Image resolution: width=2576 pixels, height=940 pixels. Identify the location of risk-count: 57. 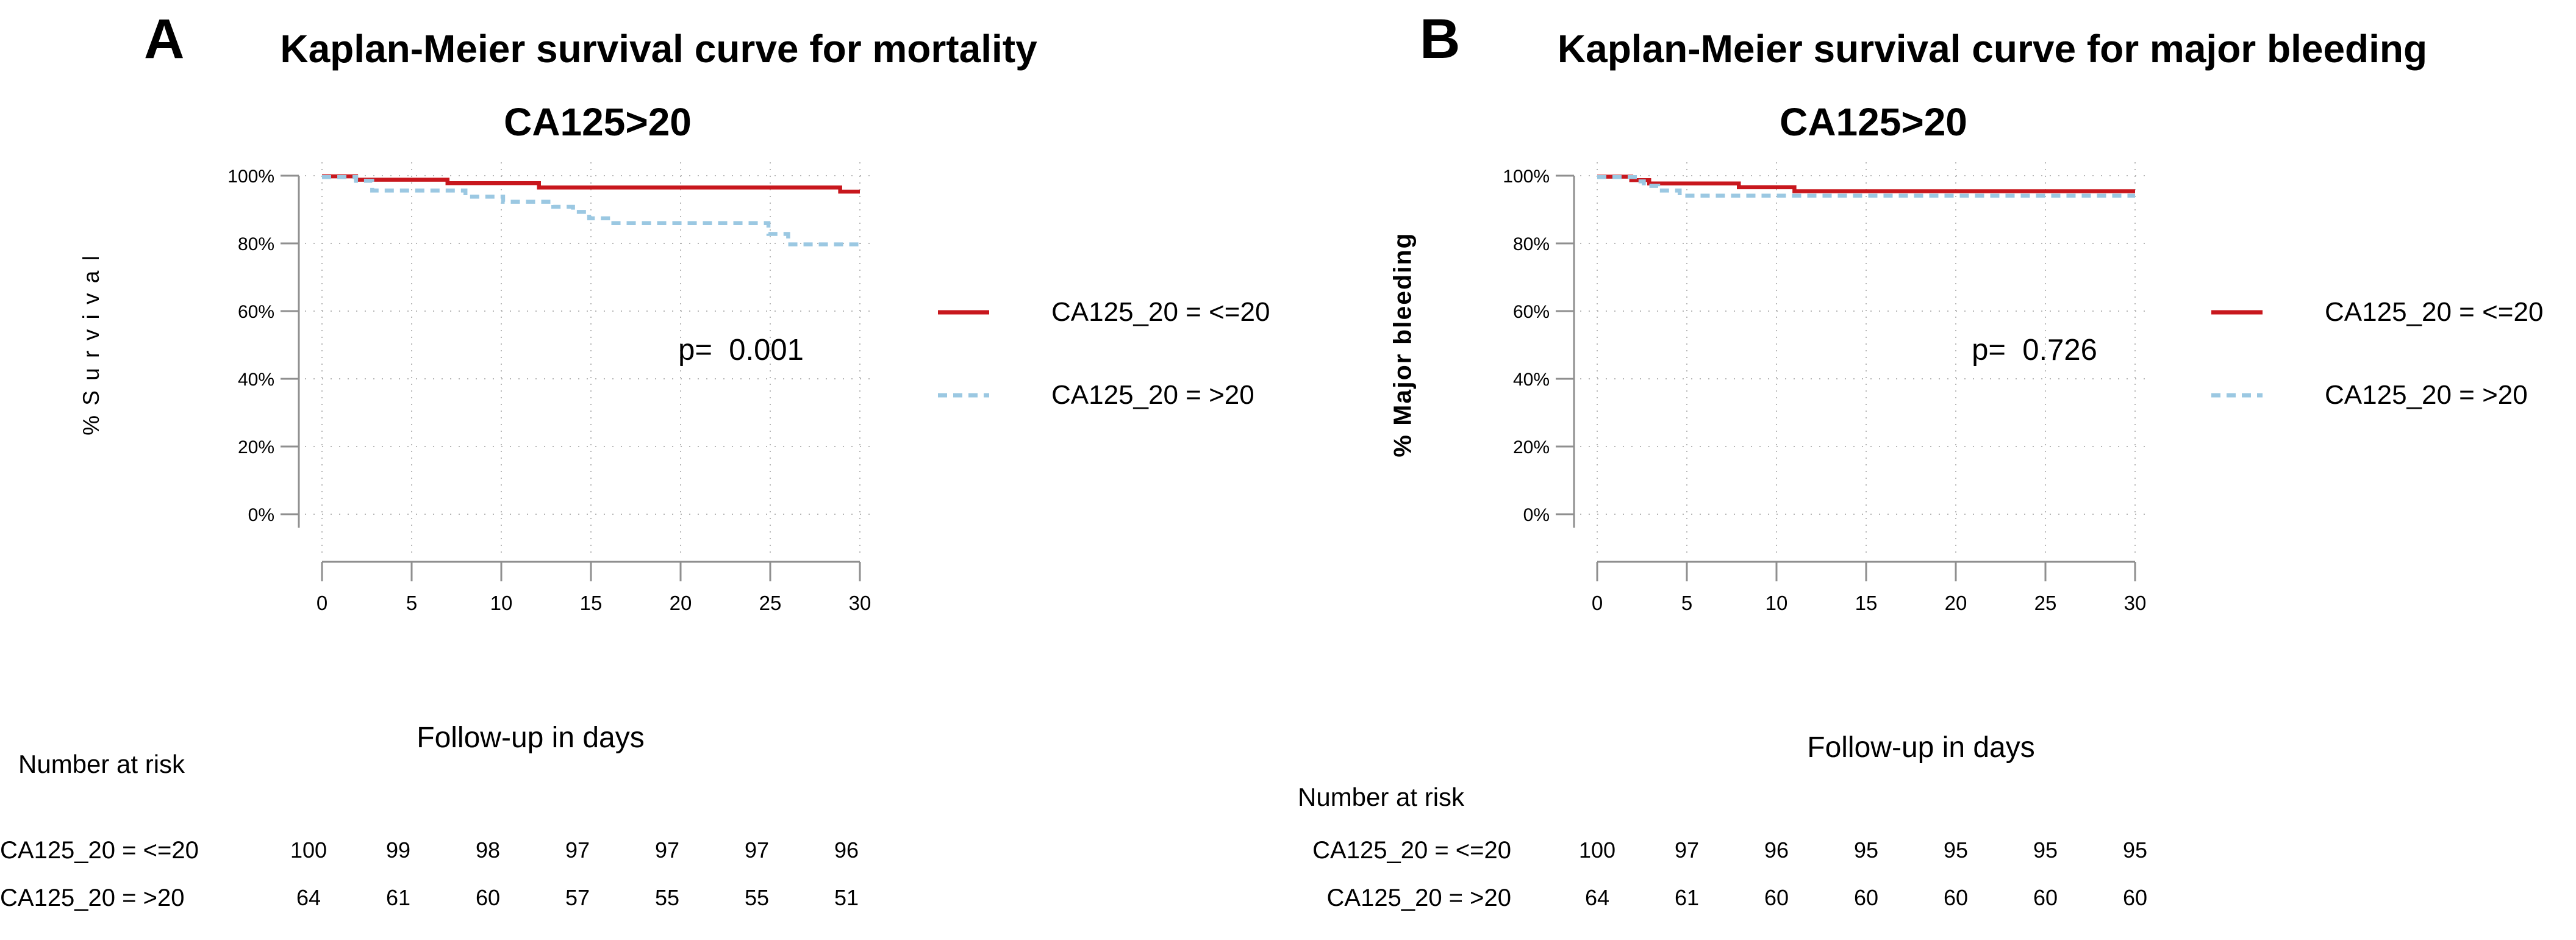
(577, 897).